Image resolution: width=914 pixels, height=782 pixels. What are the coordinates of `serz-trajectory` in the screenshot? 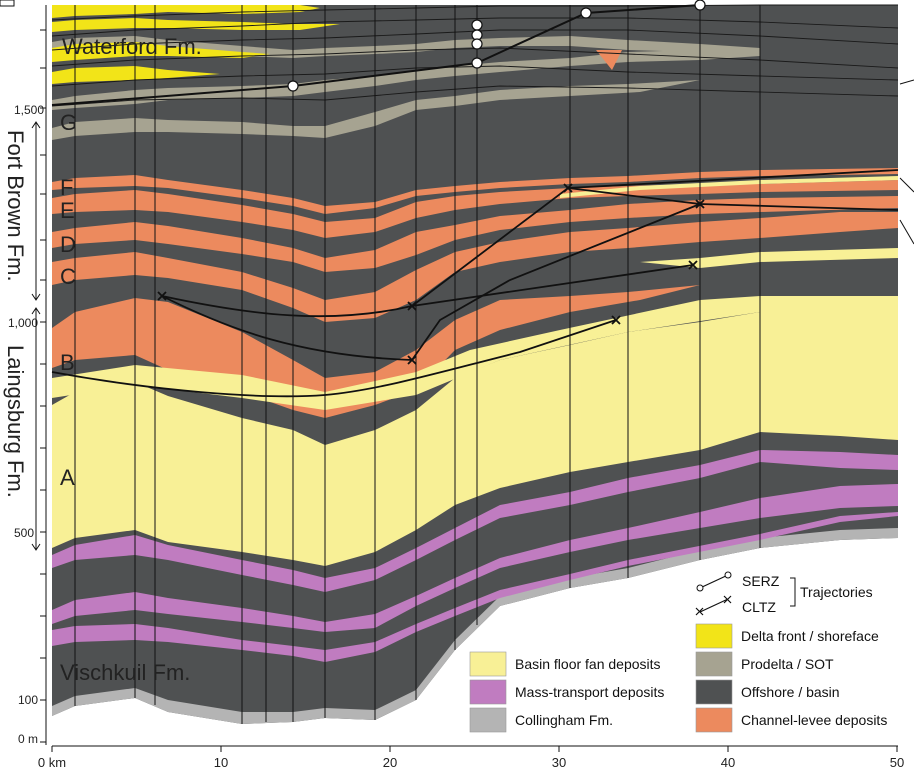 It's located at (378, 53).